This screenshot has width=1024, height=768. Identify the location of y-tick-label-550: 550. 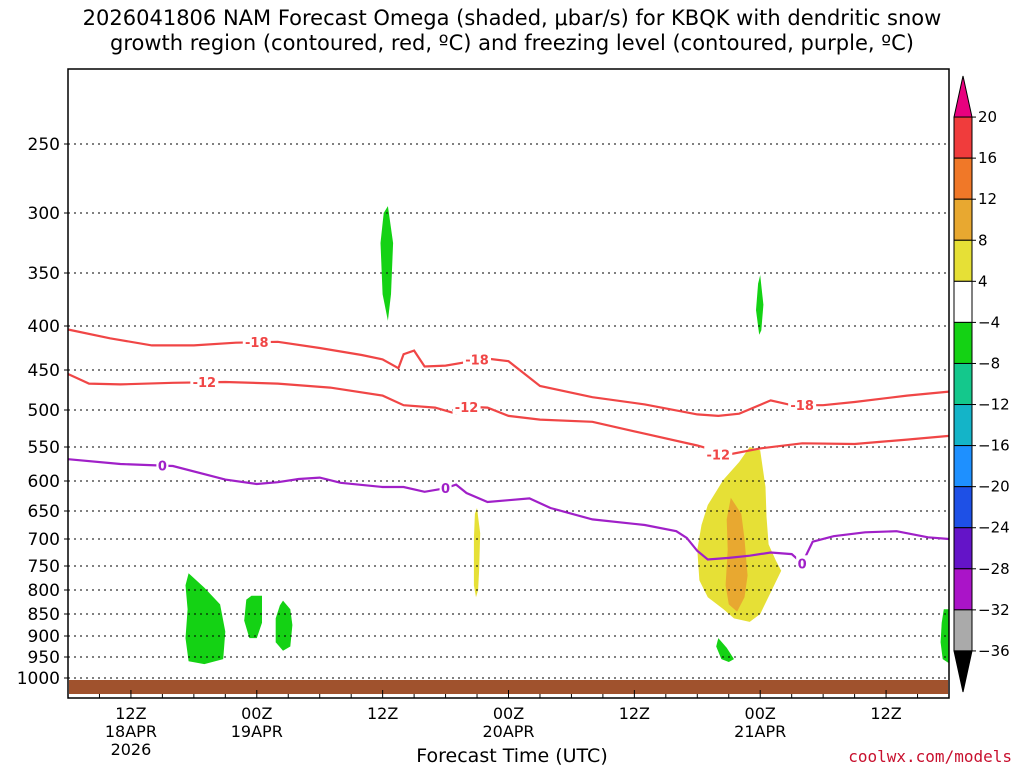
(44, 448).